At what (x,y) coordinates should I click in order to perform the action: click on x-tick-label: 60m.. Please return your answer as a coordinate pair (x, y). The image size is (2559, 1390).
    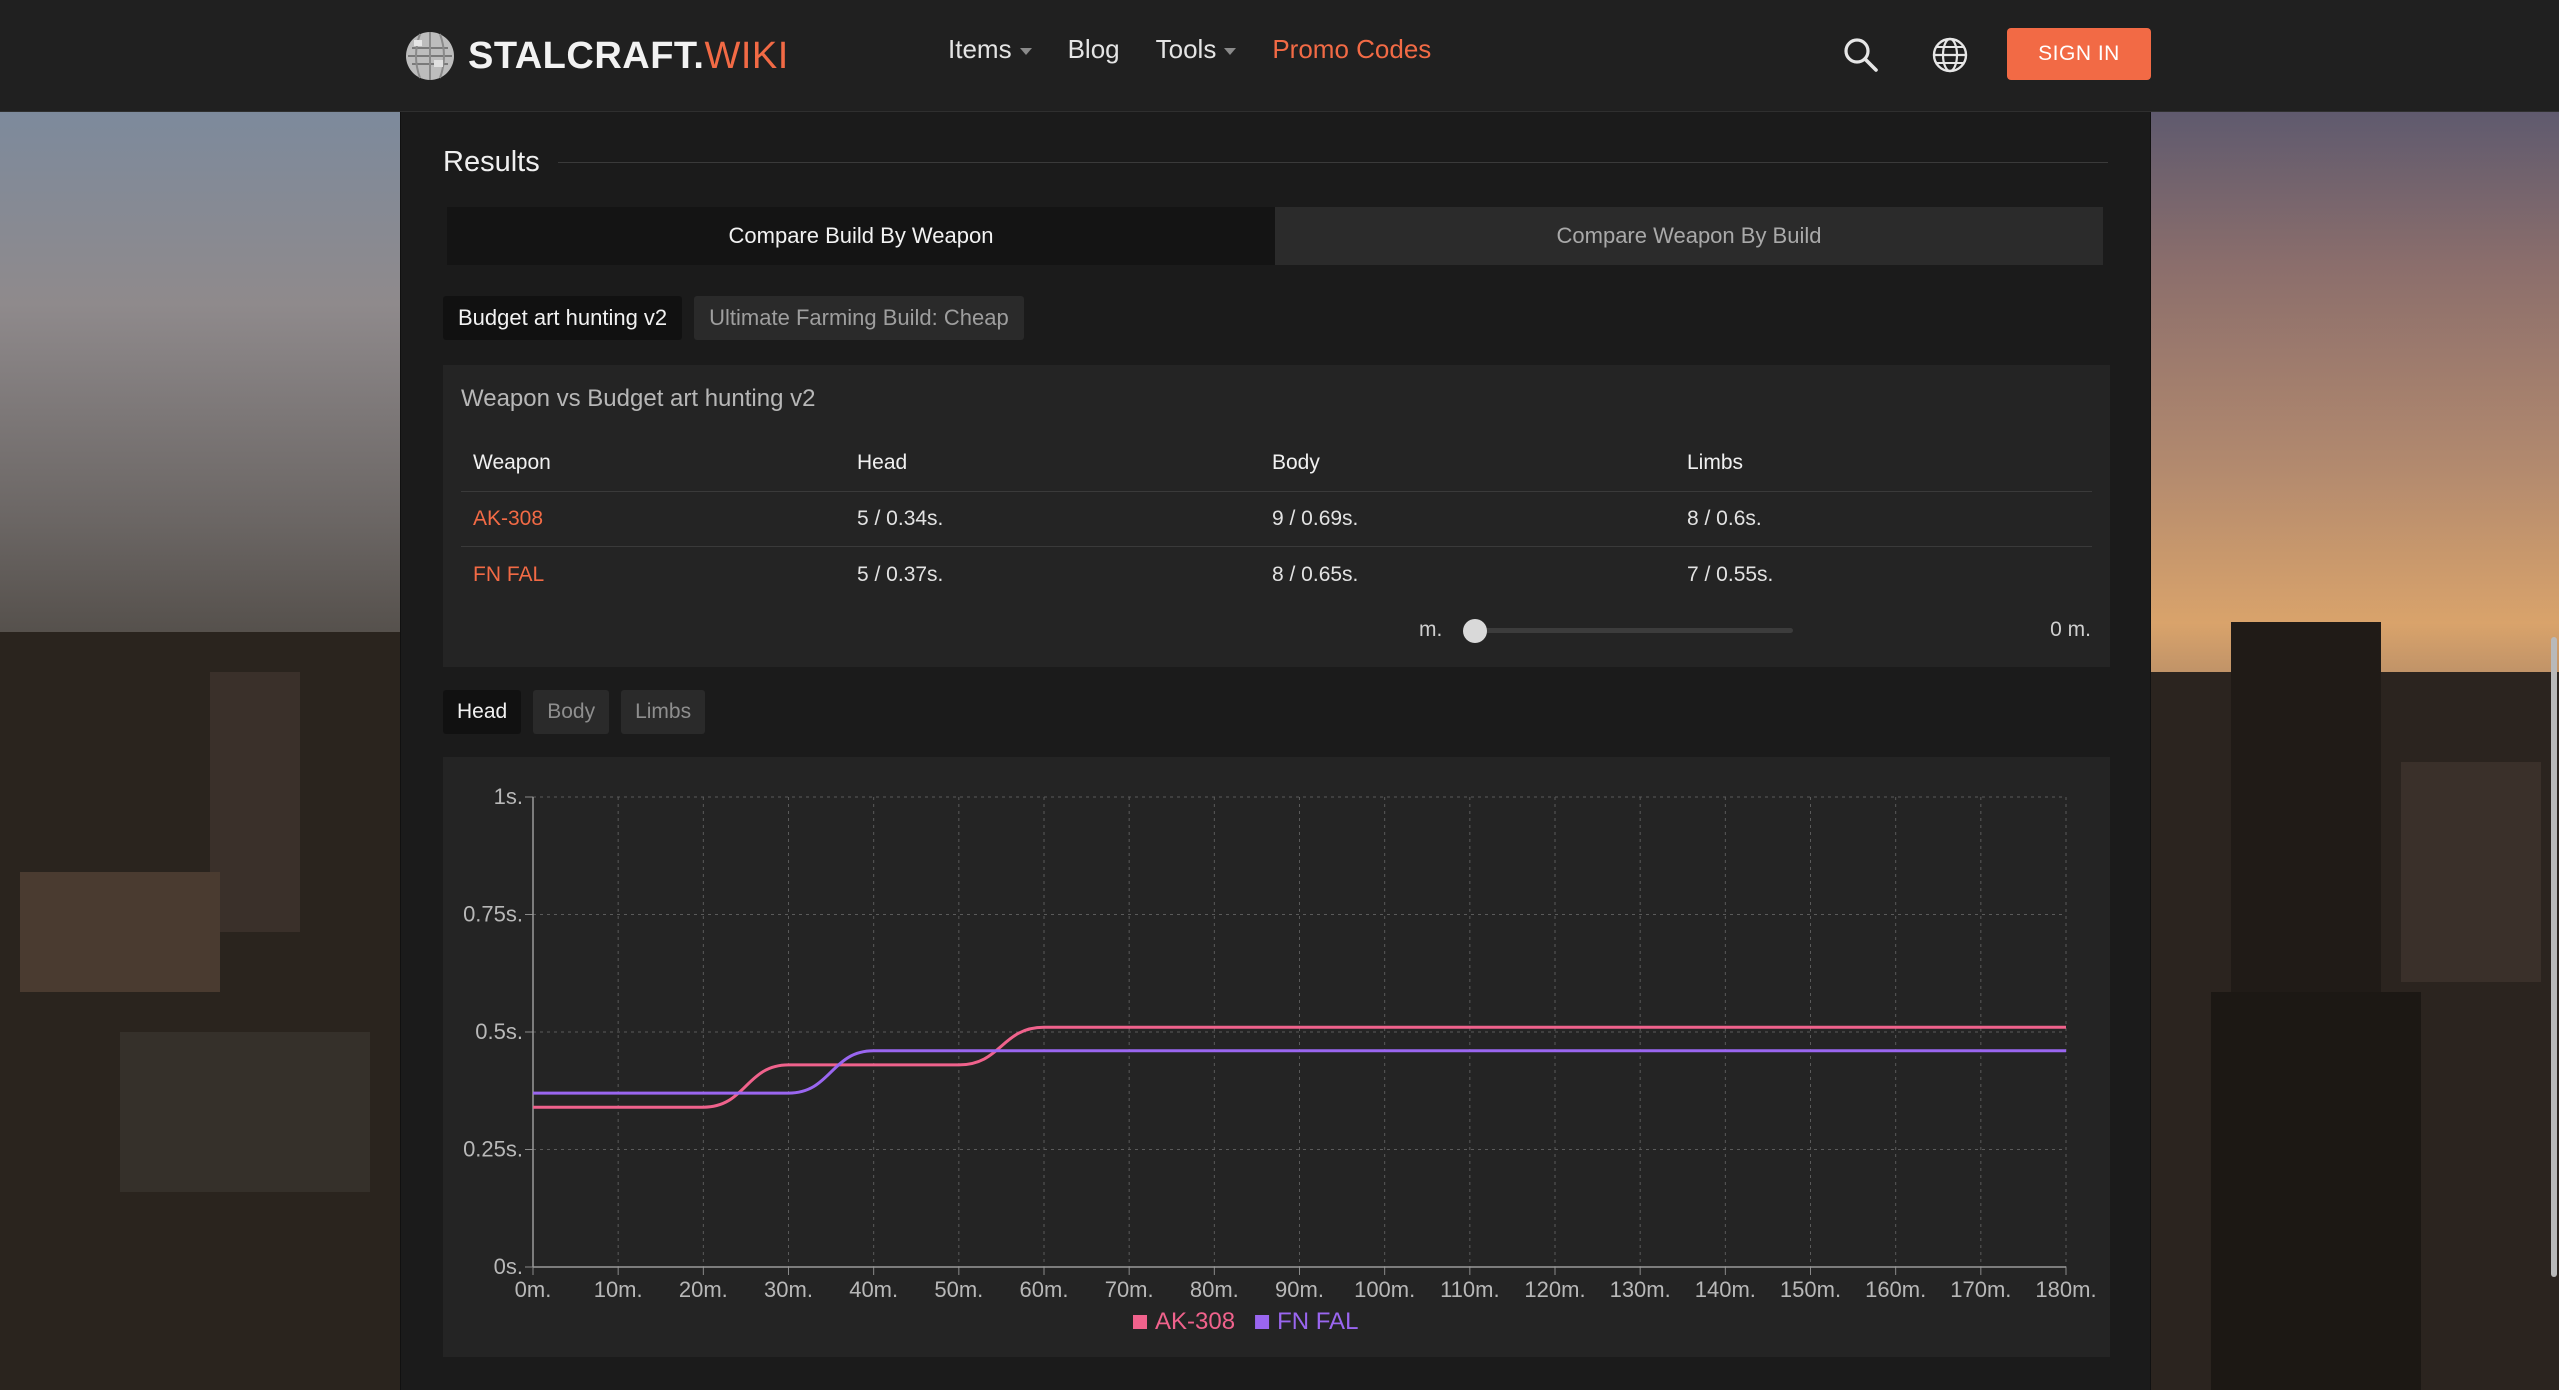
    Looking at the image, I should click on (1044, 1289).